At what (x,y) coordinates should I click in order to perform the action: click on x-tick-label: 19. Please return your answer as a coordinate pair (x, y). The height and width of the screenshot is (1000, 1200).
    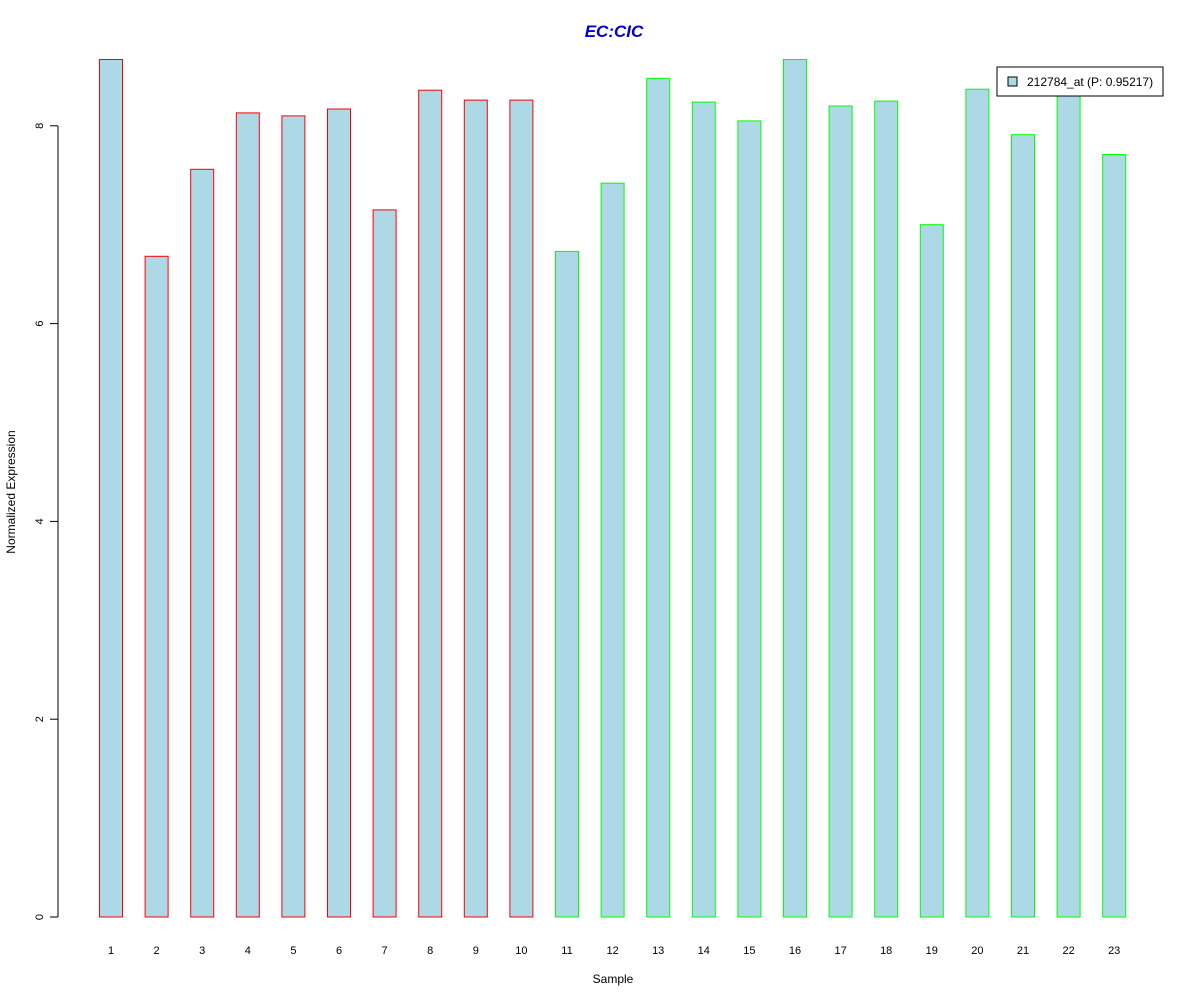
    Looking at the image, I should click on (932, 951).